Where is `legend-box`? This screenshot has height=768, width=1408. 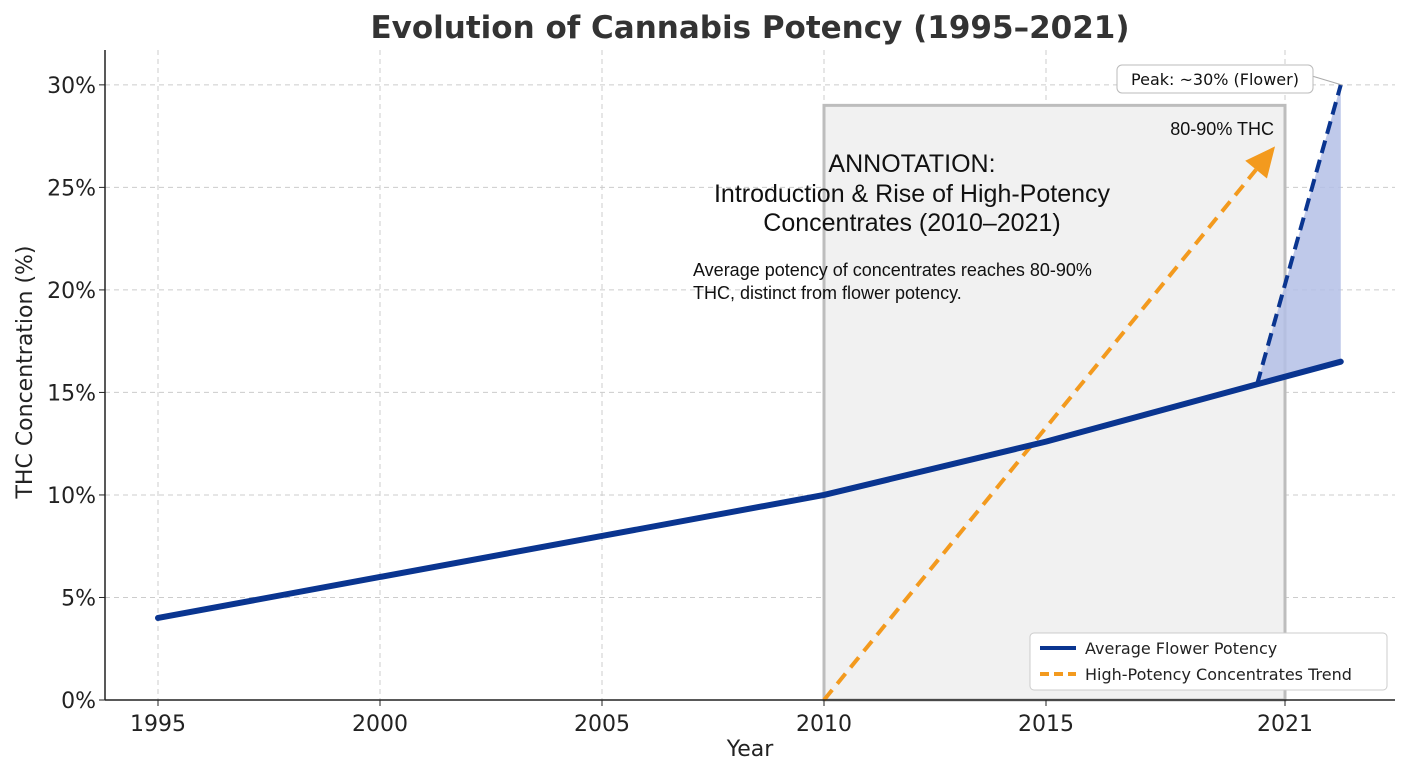
legend-box is located at coordinates (1208, 661).